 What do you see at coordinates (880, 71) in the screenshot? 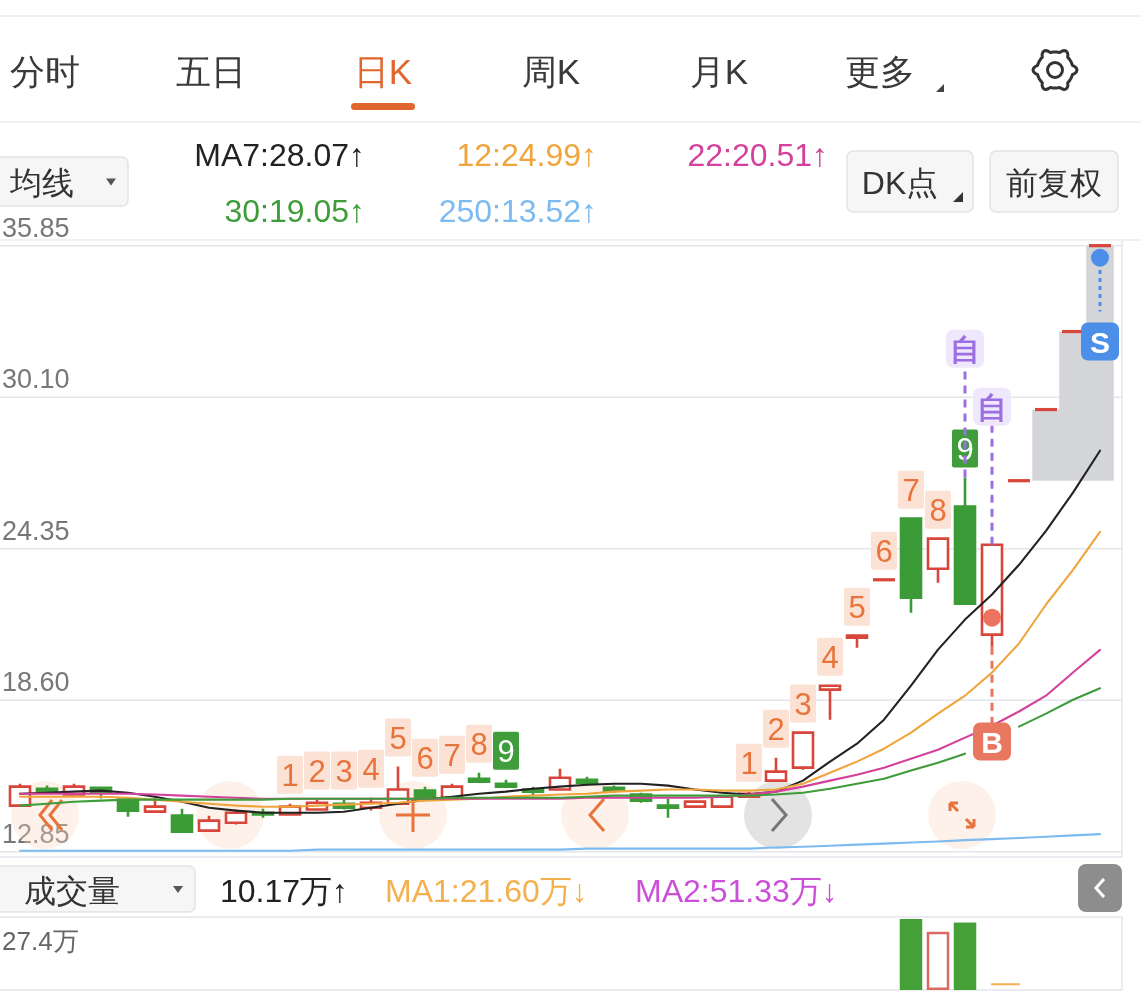
I see `text: 更多` at bounding box center [880, 71].